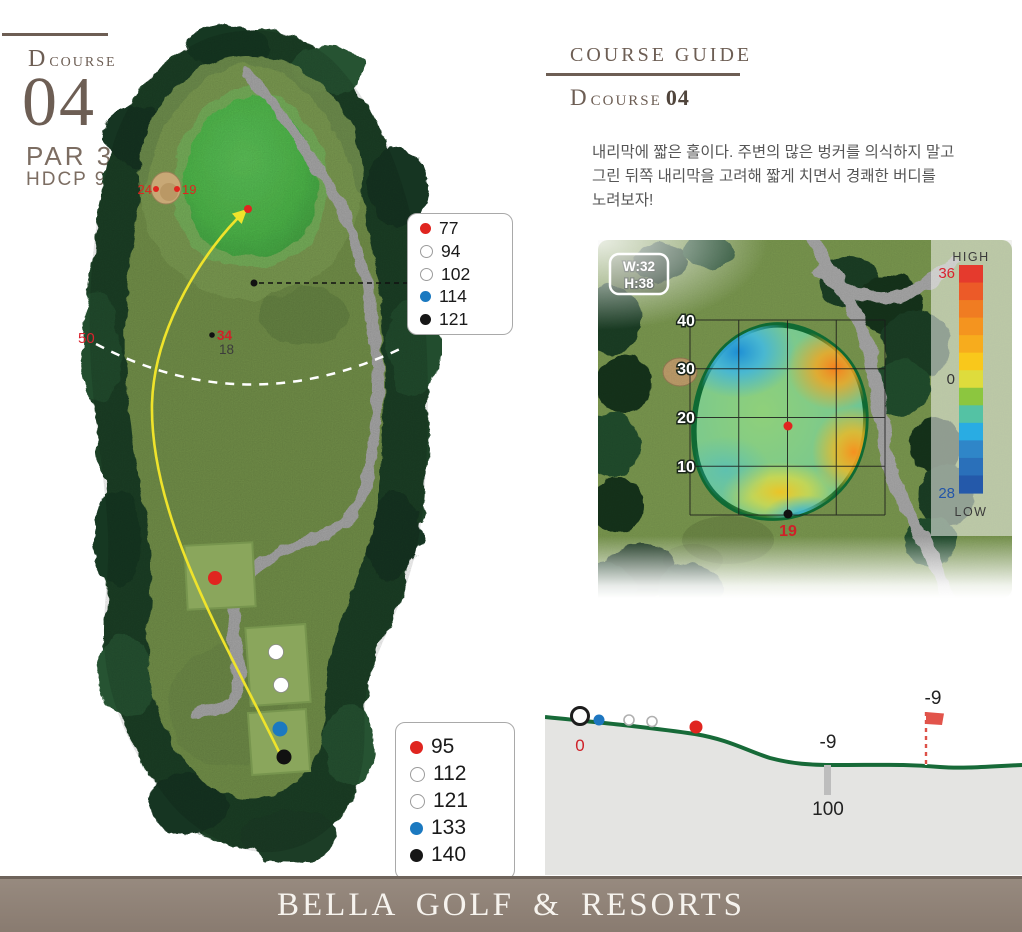 The image size is (1022, 932). I want to click on flag-icon, so click(935, 718).